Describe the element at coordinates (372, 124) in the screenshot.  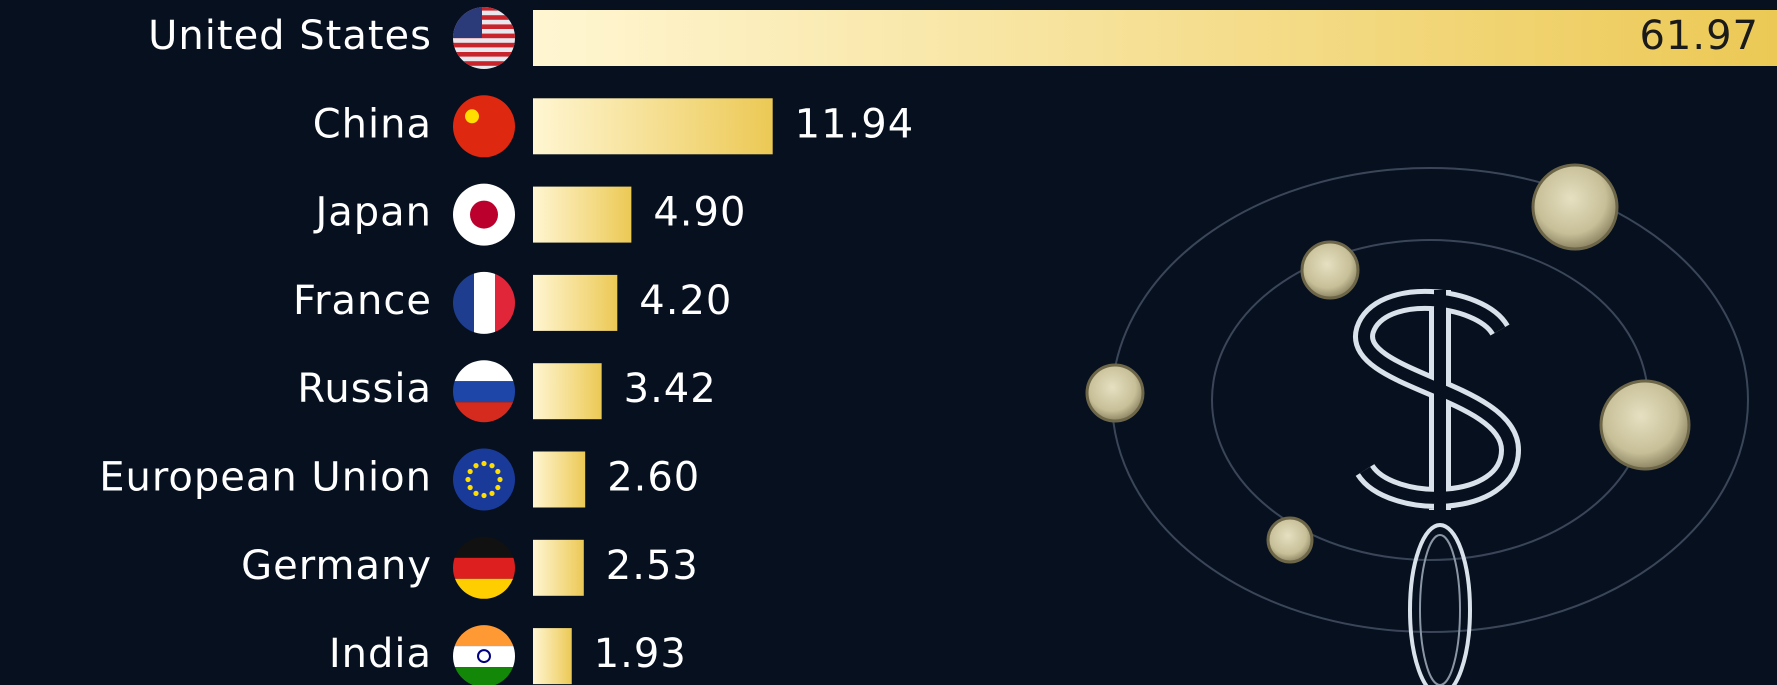
I see `category-label: China` at that location.